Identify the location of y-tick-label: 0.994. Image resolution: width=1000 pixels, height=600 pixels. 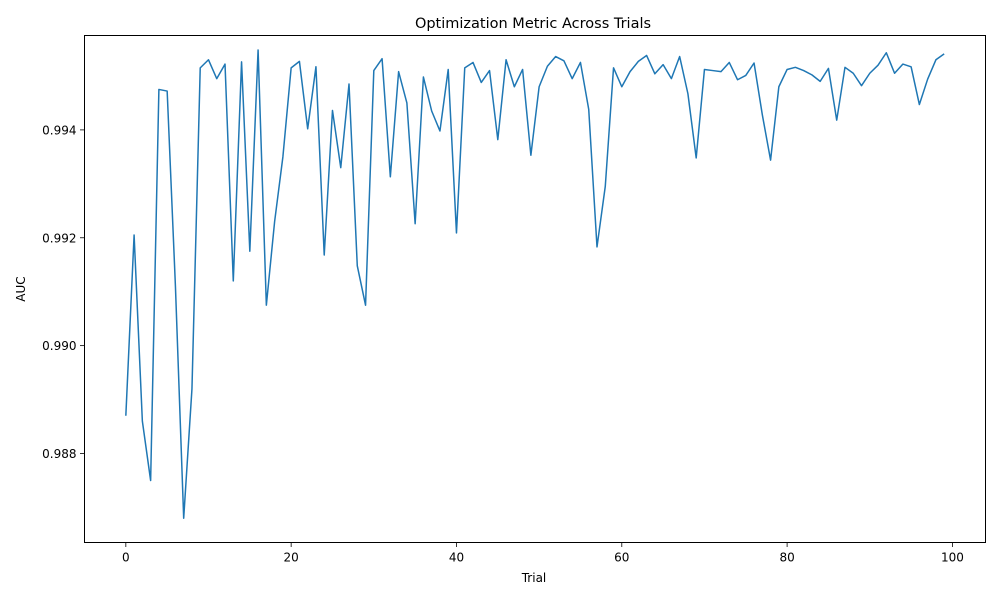
(59, 130).